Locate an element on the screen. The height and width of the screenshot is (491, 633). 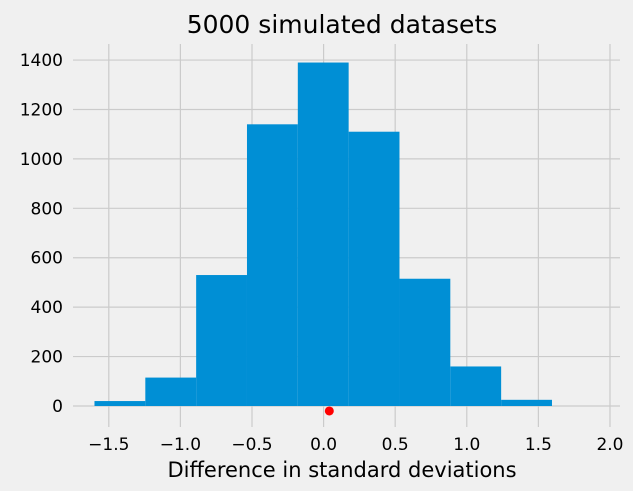
y-tick-label: 400 is located at coordinates (47, 308).